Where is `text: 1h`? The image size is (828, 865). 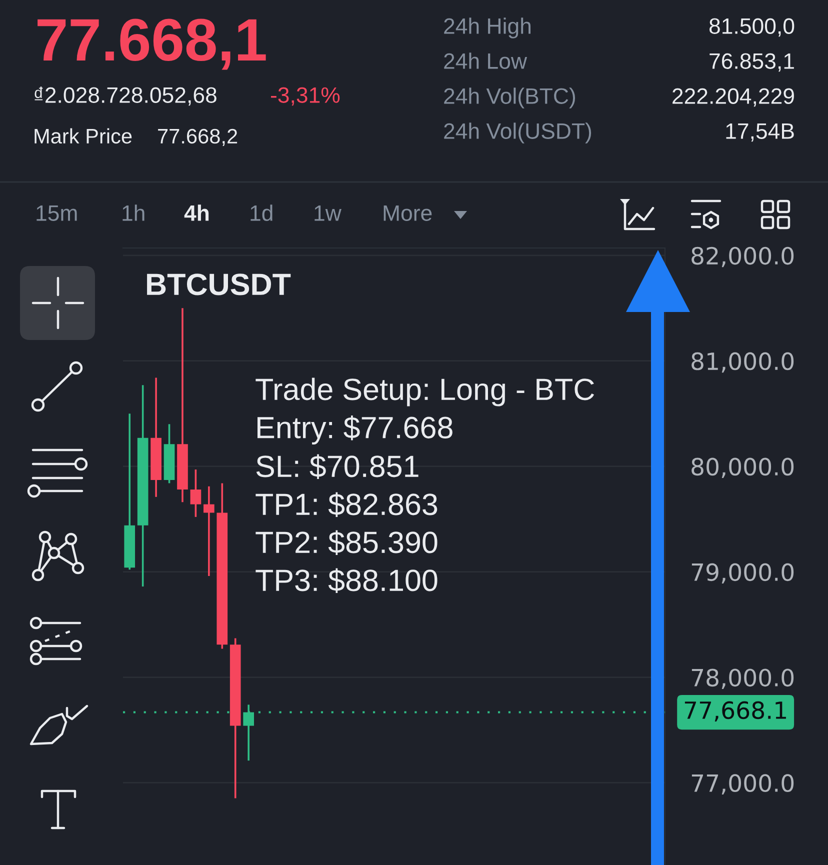 text: 1h is located at coordinates (133, 212).